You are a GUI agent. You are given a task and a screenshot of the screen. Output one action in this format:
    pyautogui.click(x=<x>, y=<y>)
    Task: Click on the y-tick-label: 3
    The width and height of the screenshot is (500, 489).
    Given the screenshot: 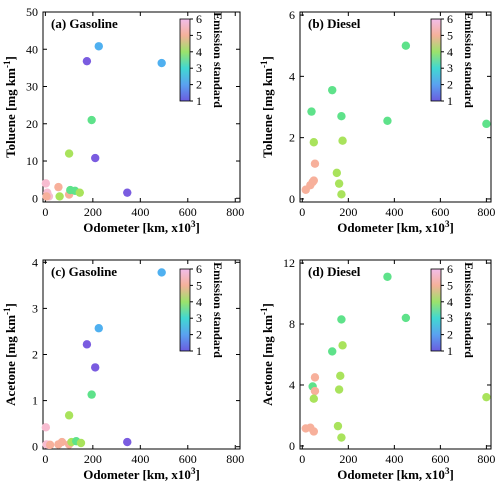 What is the action you would take?
    pyautogui.click(x=35, y=308)
    